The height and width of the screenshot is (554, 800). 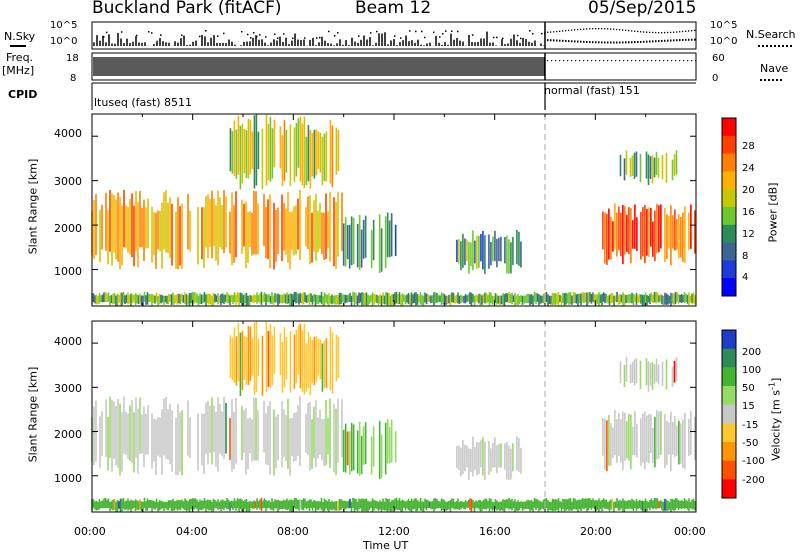 I want to click on velocity-colorbar-label-sup: -1, so click(x=772, y=386).